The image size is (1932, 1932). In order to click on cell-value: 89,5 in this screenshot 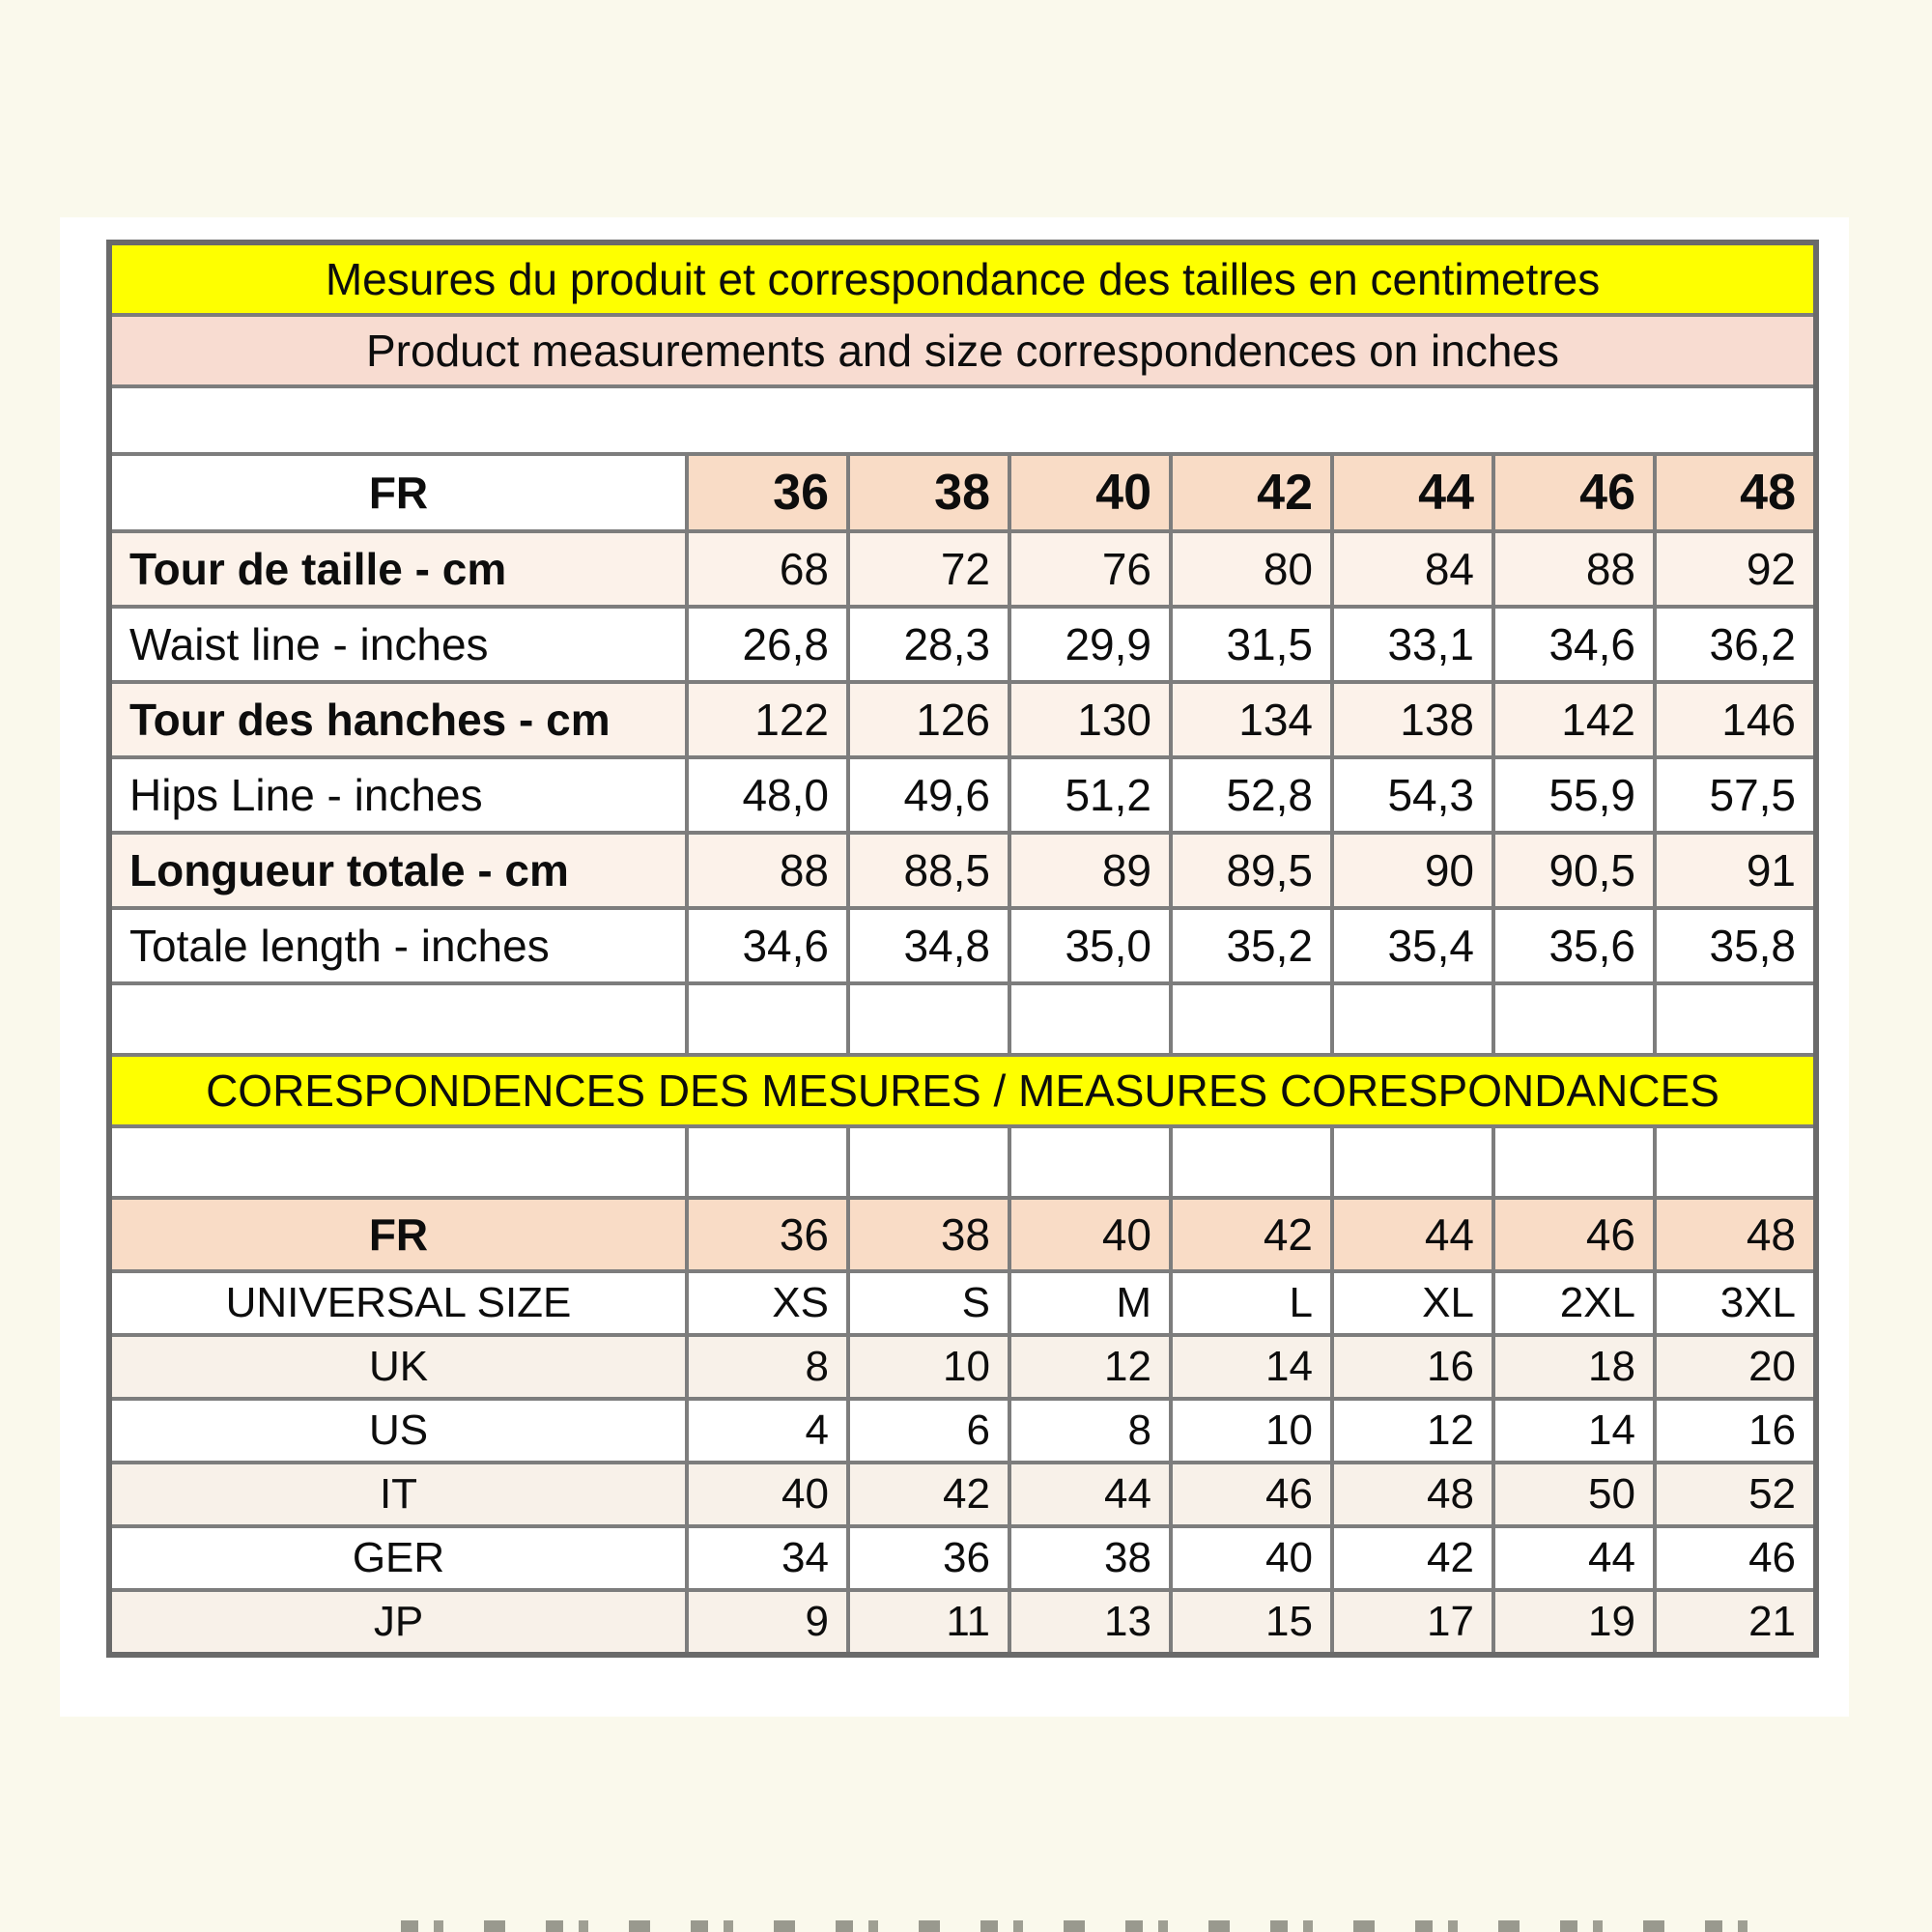, I will do `click(1251, 870)`.